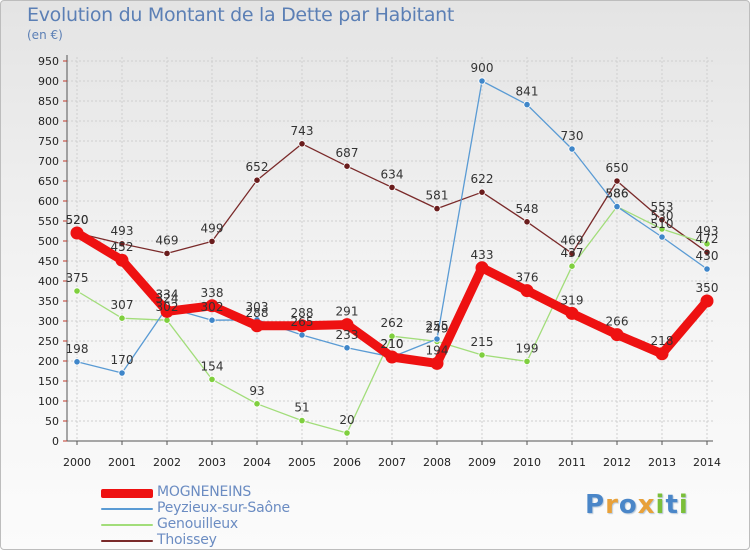 The width and height of the screenshot is (750, 550). I want to click on x-tick-label: 2014, so click(707, 462).